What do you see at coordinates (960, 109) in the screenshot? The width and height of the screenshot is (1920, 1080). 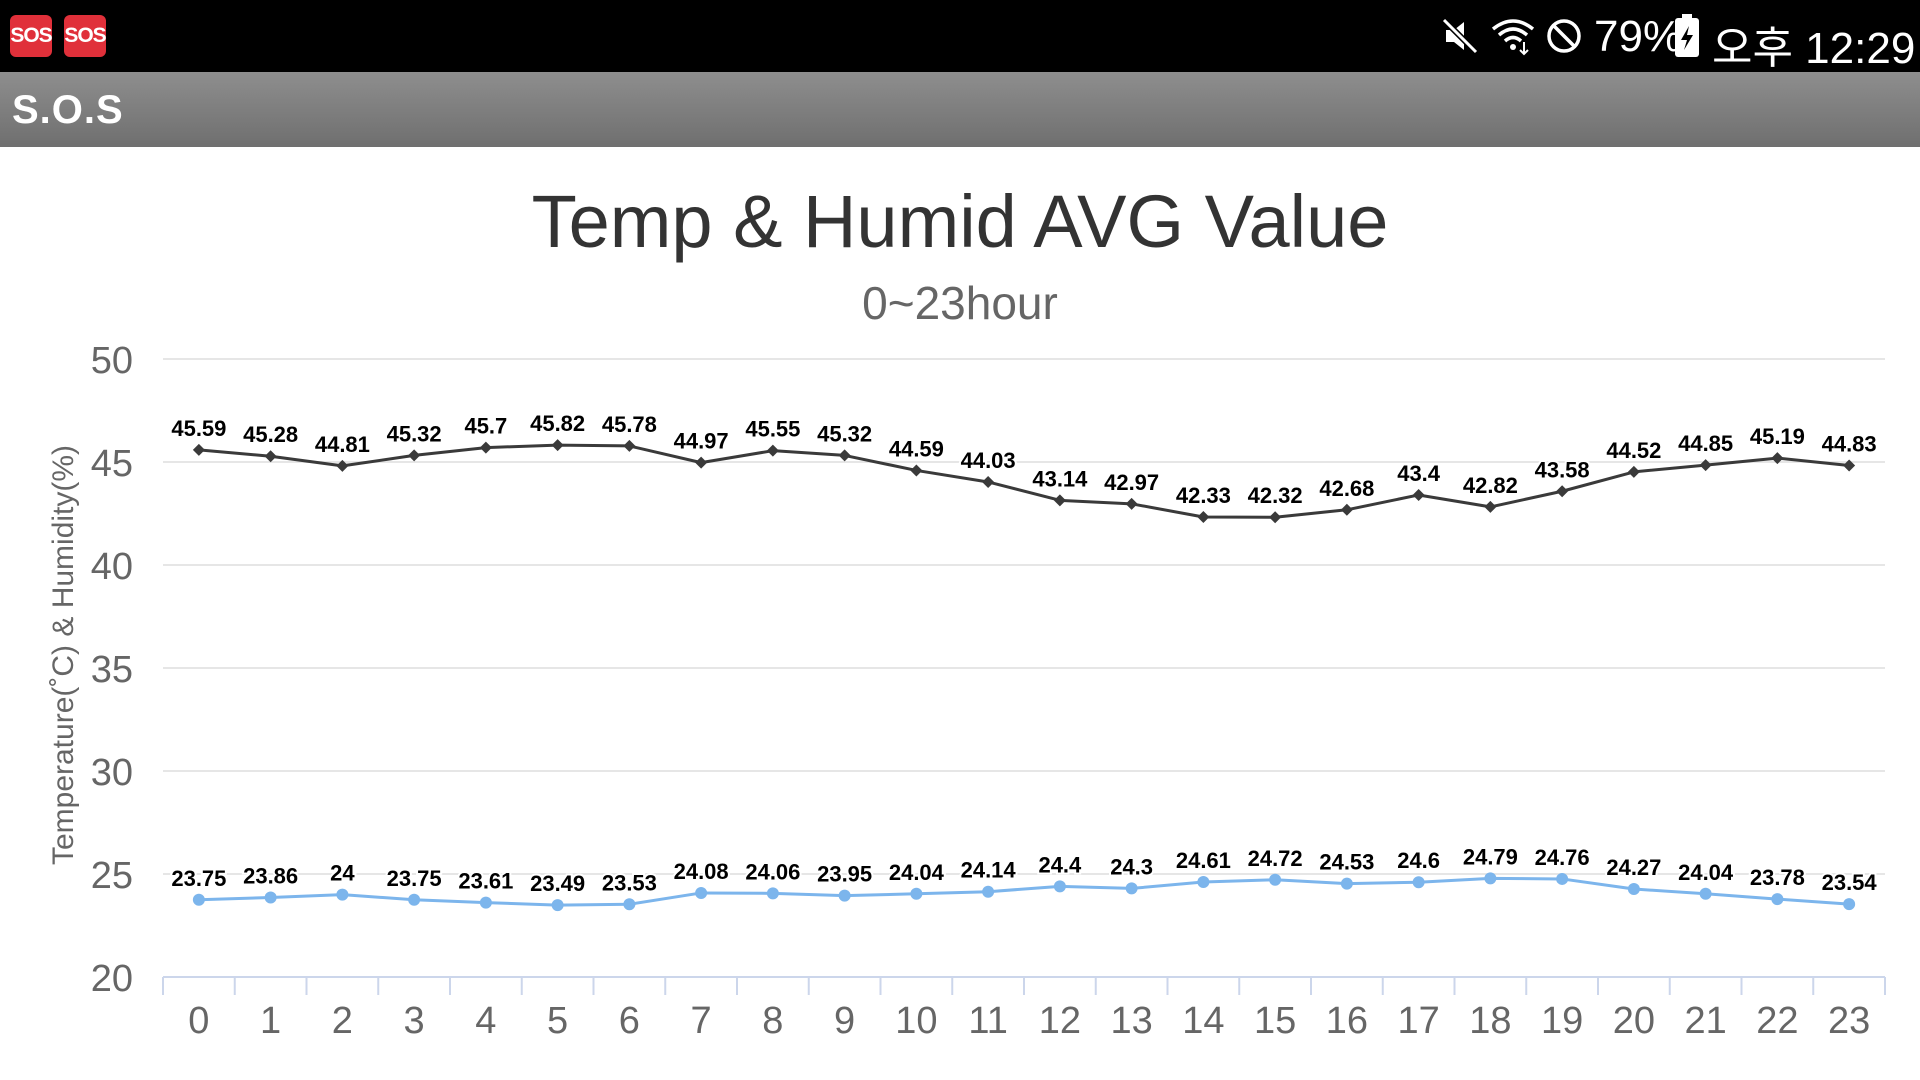 I see `app-bar: S.O.S` at bounding box center [960, 109].